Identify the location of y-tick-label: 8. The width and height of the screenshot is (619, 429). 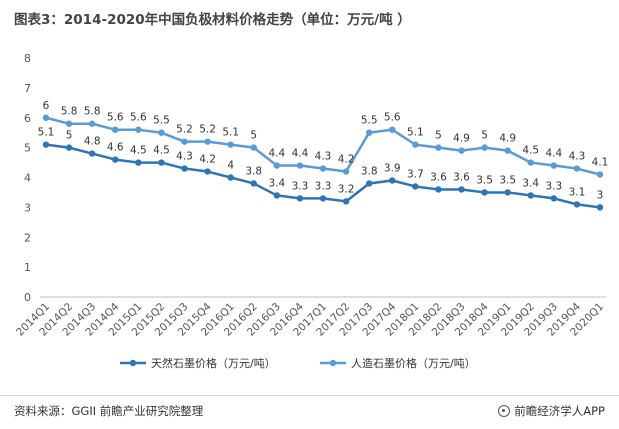
(27, 58).